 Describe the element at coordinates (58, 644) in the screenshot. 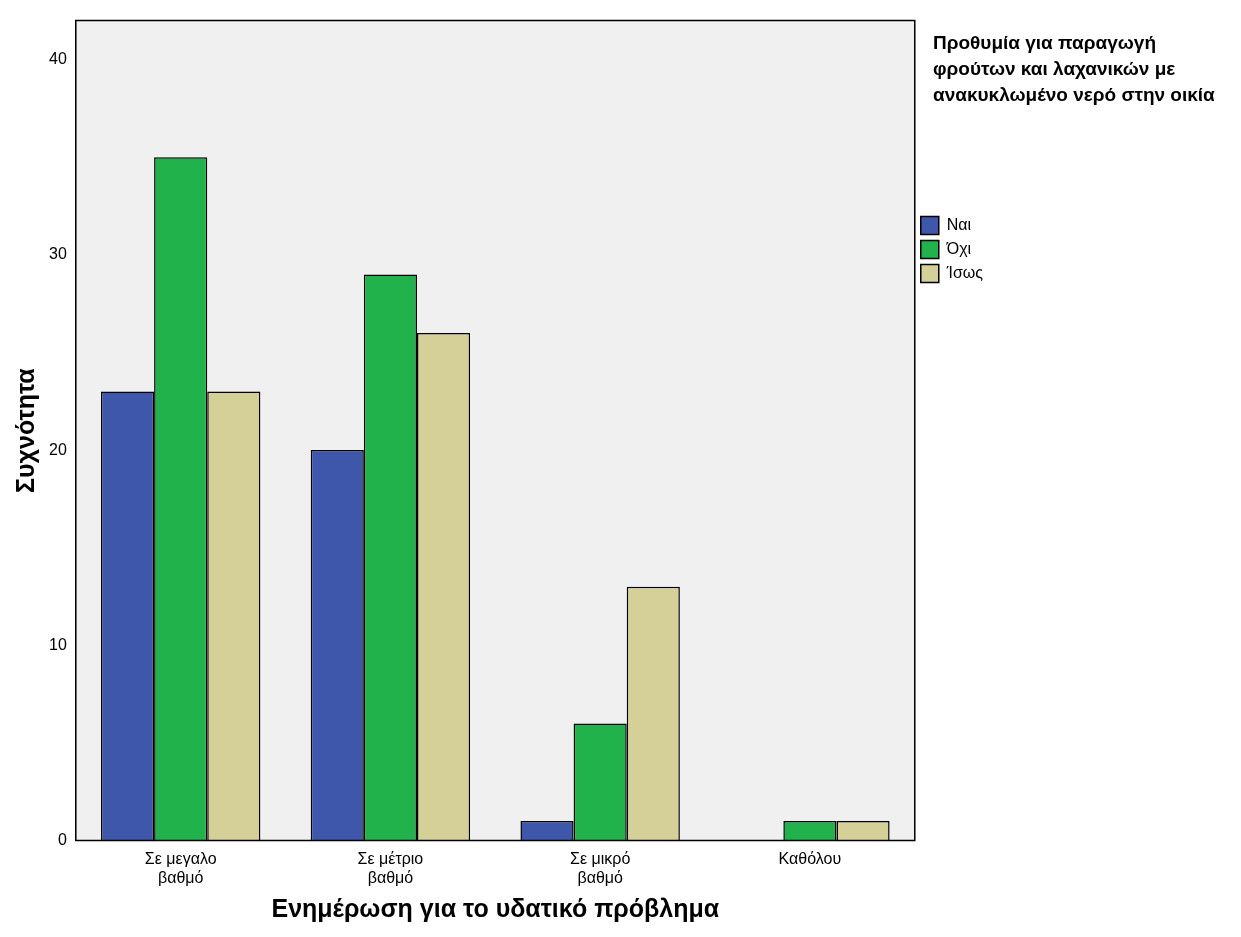

I see `y-tick-label: 10` at that location.